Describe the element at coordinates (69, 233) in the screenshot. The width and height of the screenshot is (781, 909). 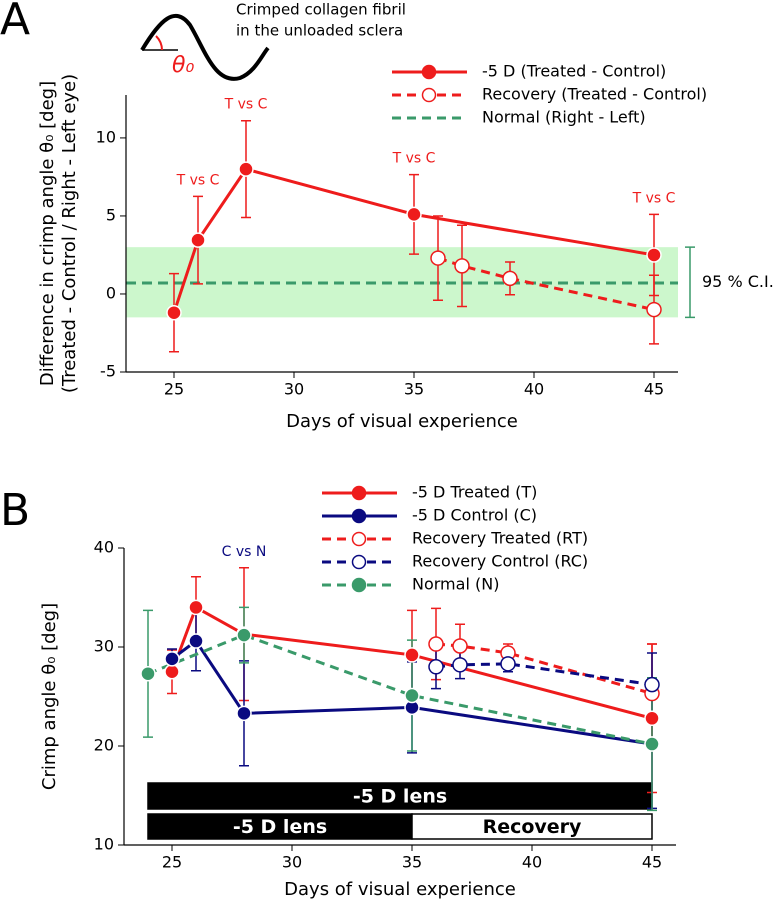
I see `y-axis-label: (Treated - Control / Right - Left eye)` at that location.